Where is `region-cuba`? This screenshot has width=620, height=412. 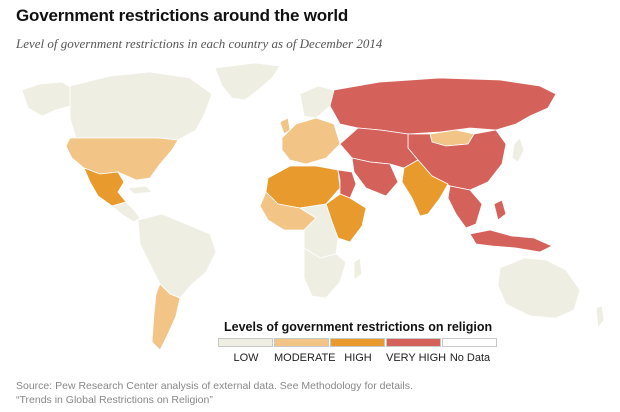
region-cuba is located at coordinates (140, 190).